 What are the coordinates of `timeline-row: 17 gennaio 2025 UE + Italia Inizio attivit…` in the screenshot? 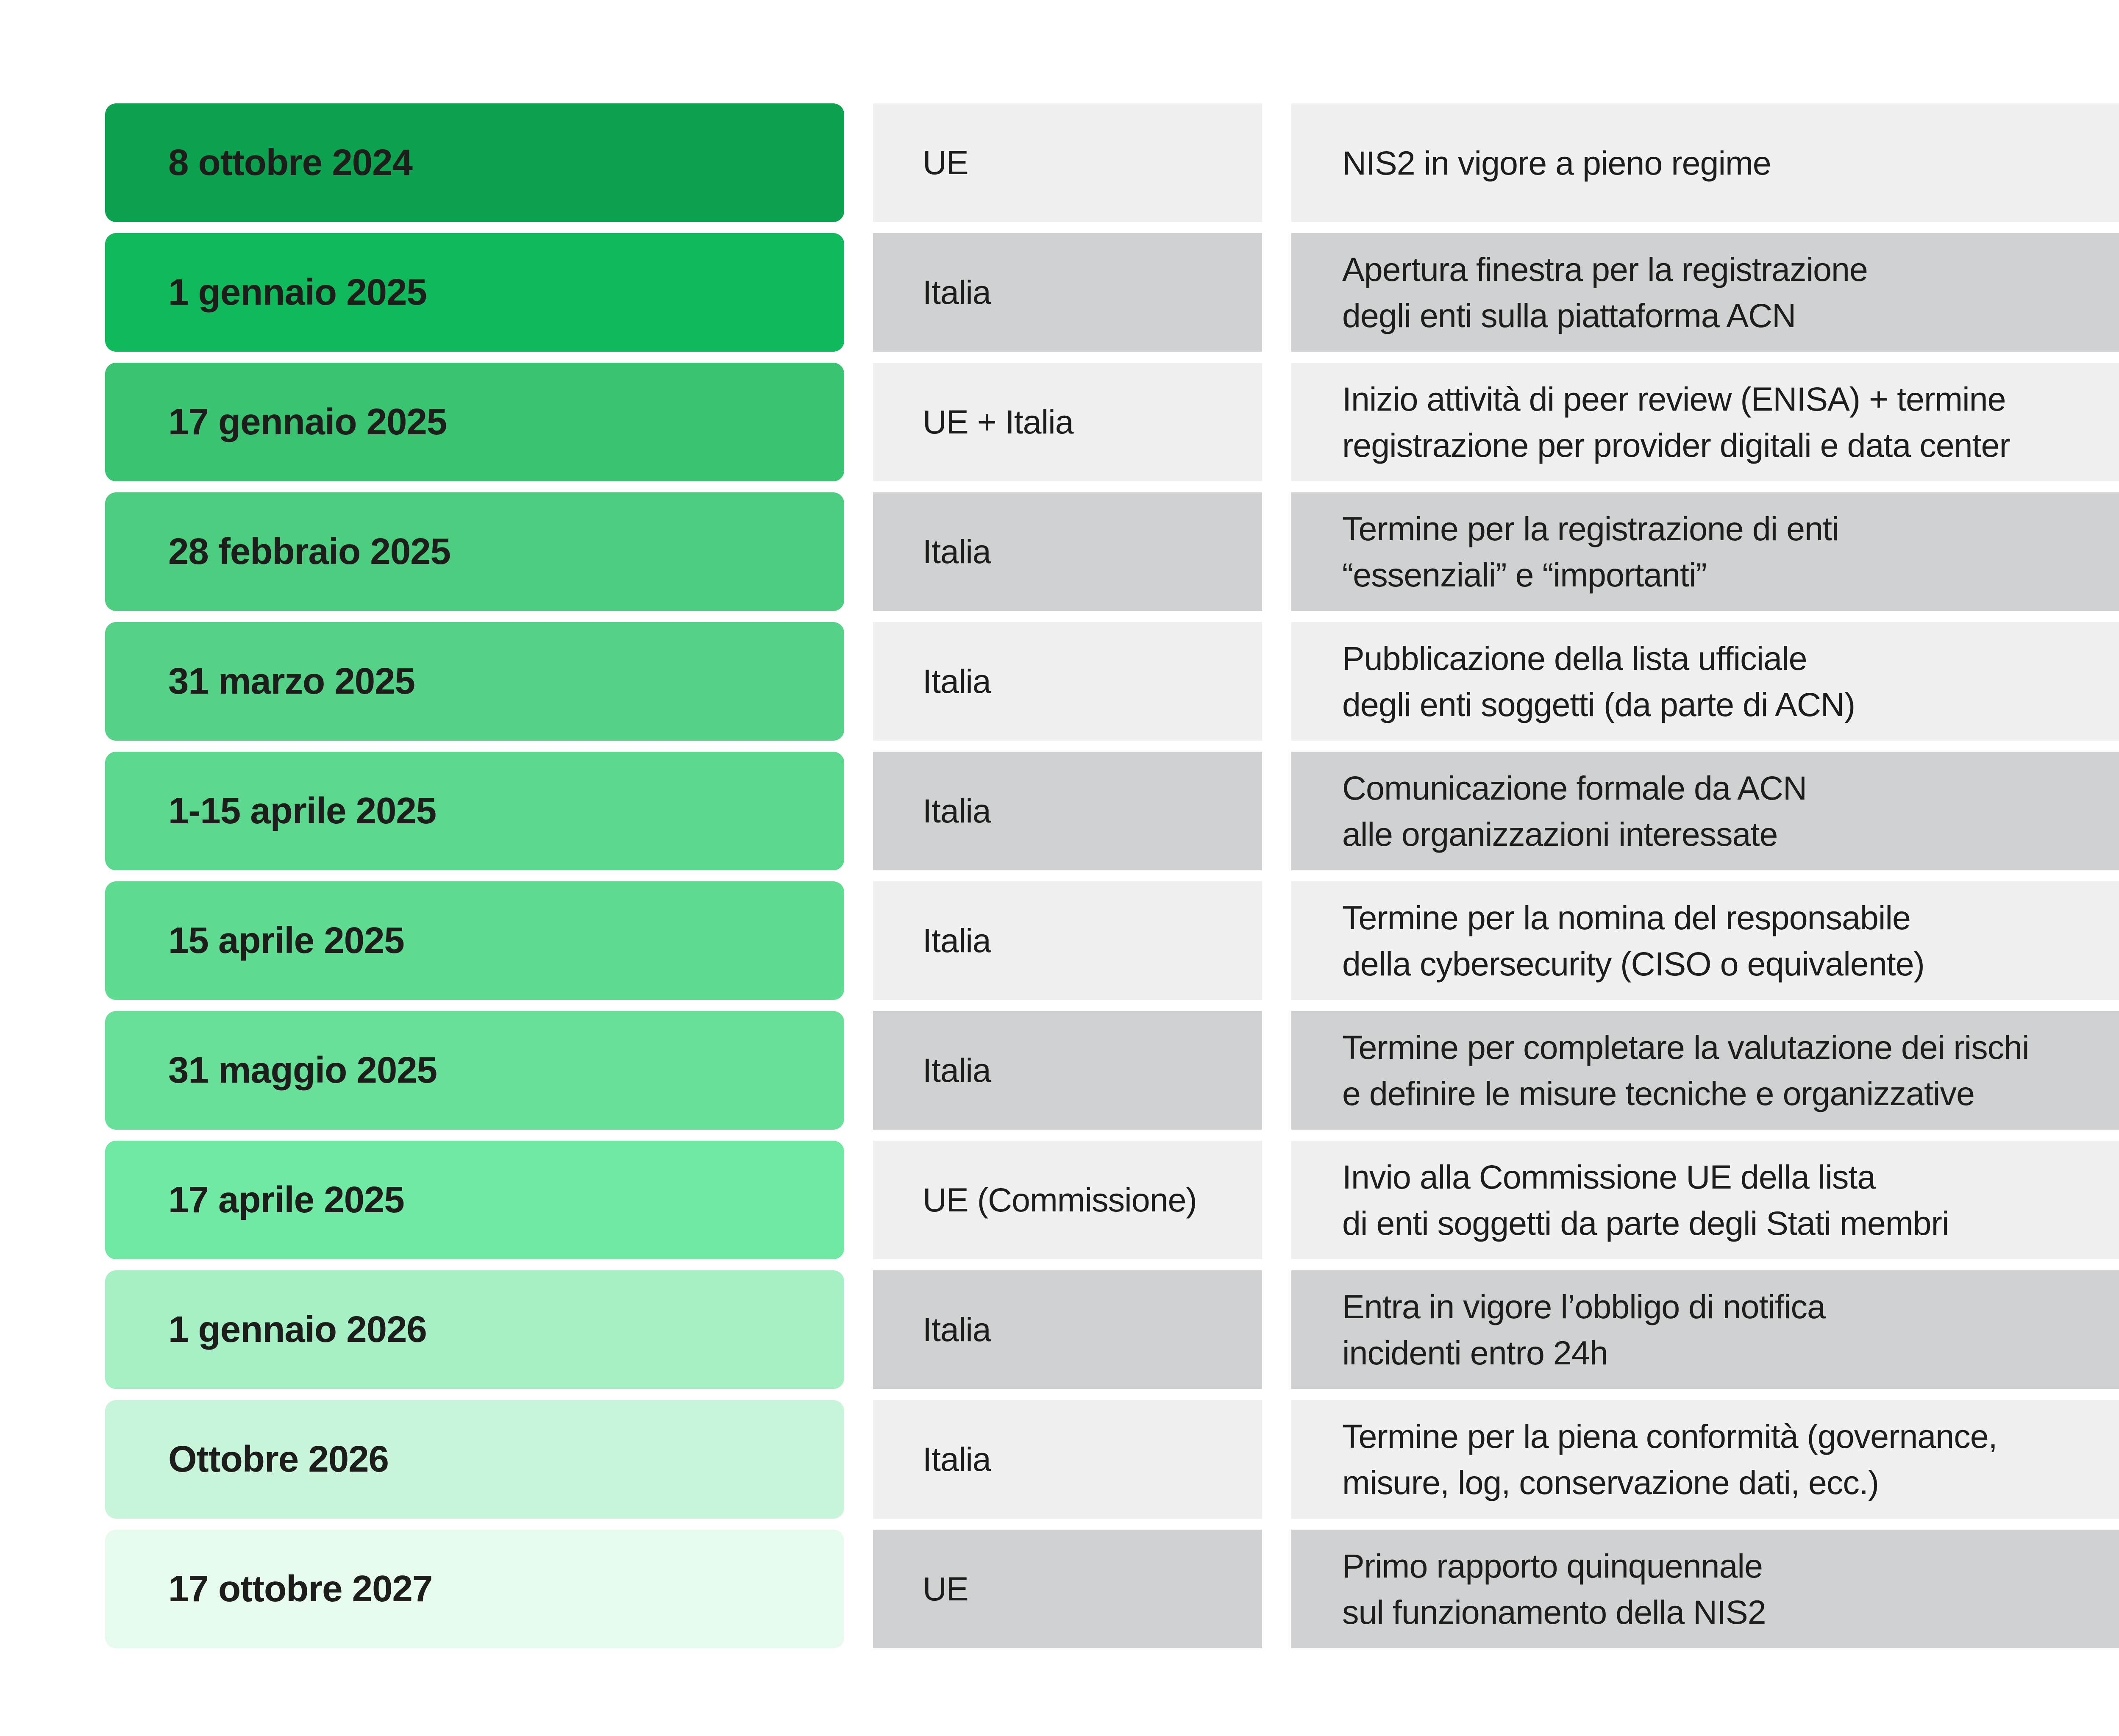 It's located at (1112, 422).